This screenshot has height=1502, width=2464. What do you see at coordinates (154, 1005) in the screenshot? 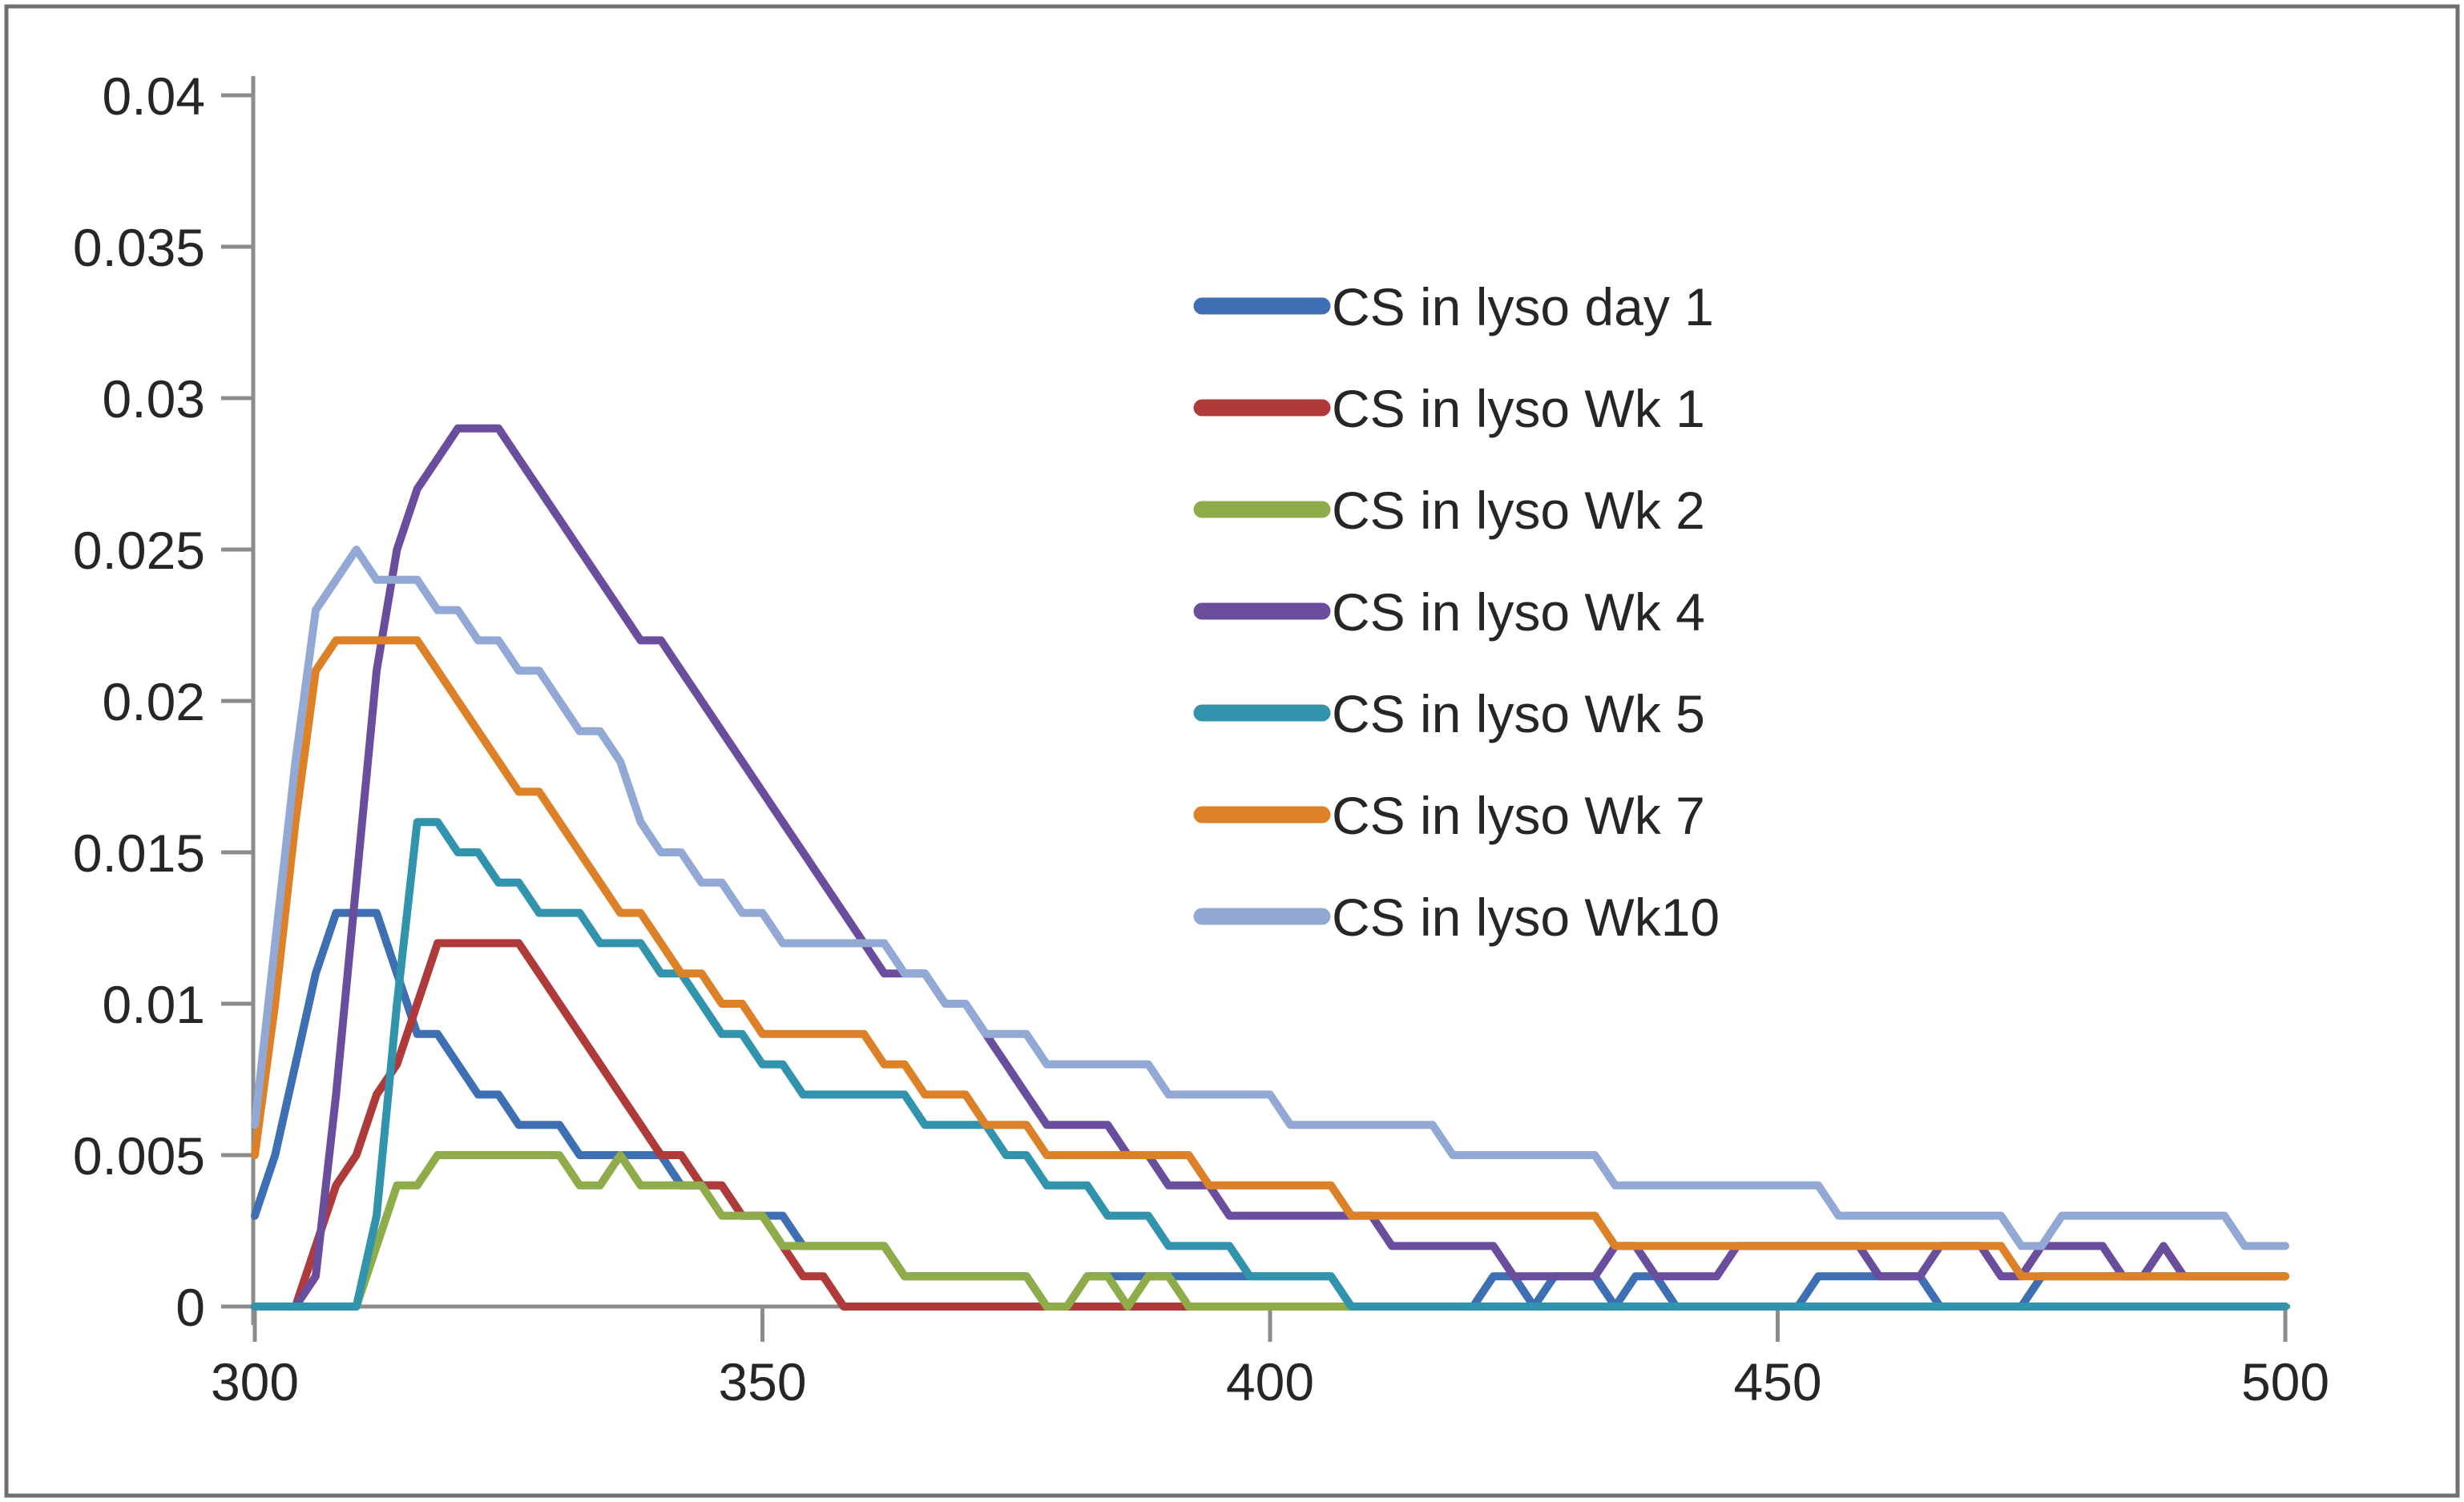
I see `y-axis-label-0.01: 0.01` at bounding box center [154, 1005].